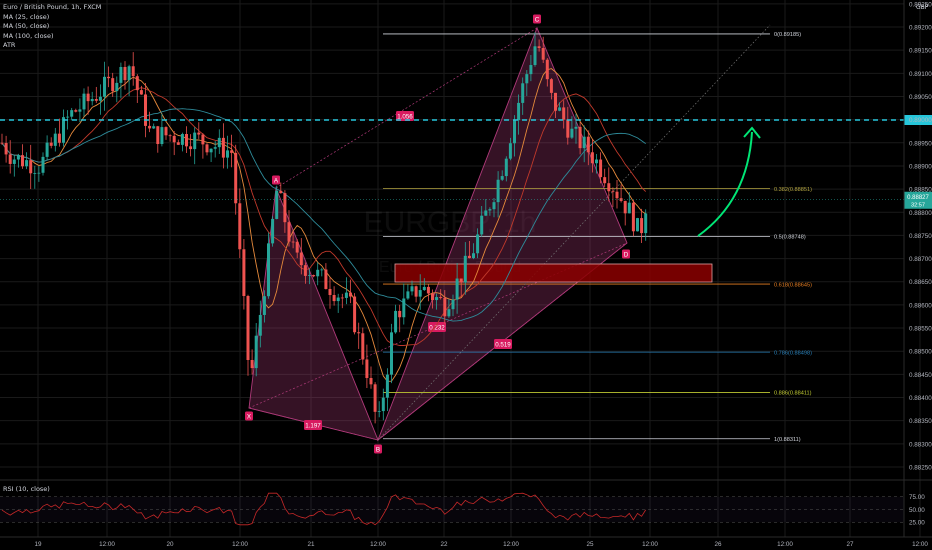 This screenshot has width=932, height=550. What do you see at coordinates (438, 325) in the screenshot?
I see `pattern-xd-ratio-line` at bounding box center [438, 325].